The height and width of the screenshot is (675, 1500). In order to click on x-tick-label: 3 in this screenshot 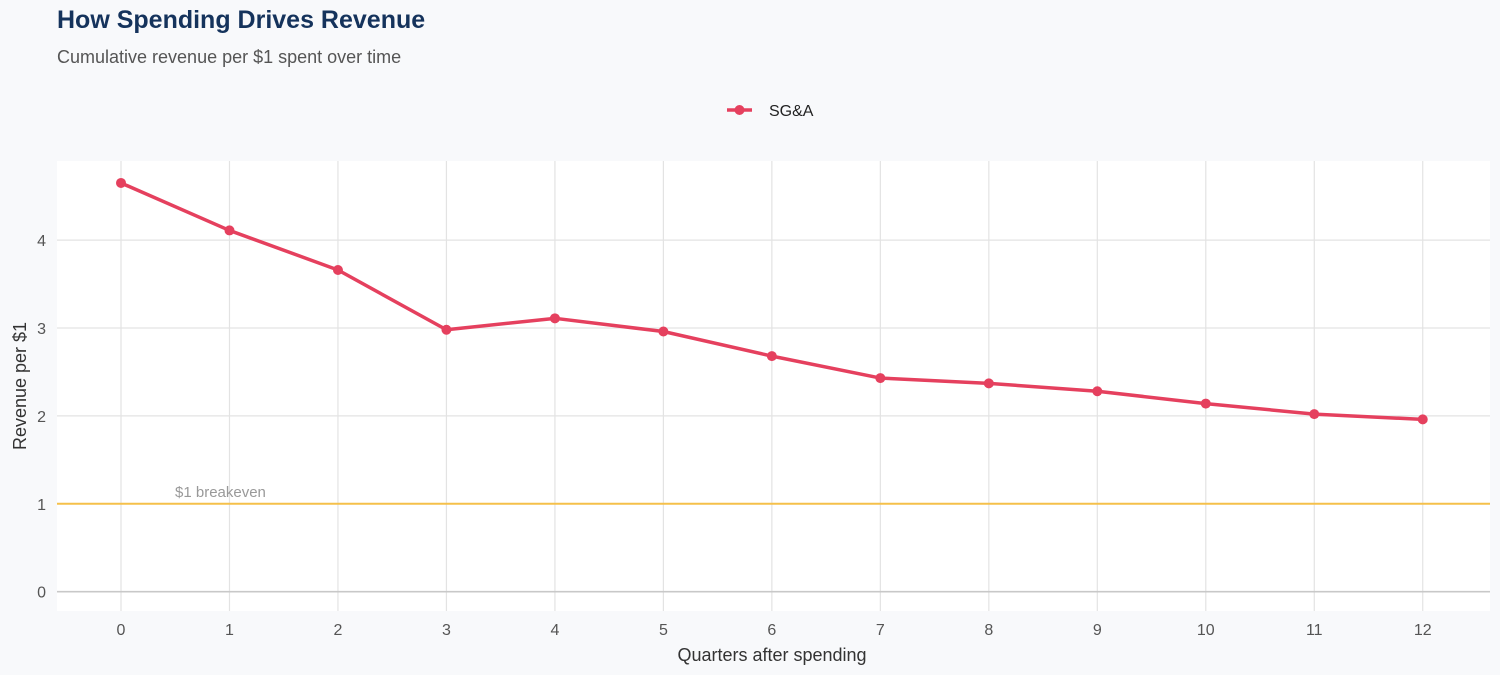, I will do `click(446, 630)`.